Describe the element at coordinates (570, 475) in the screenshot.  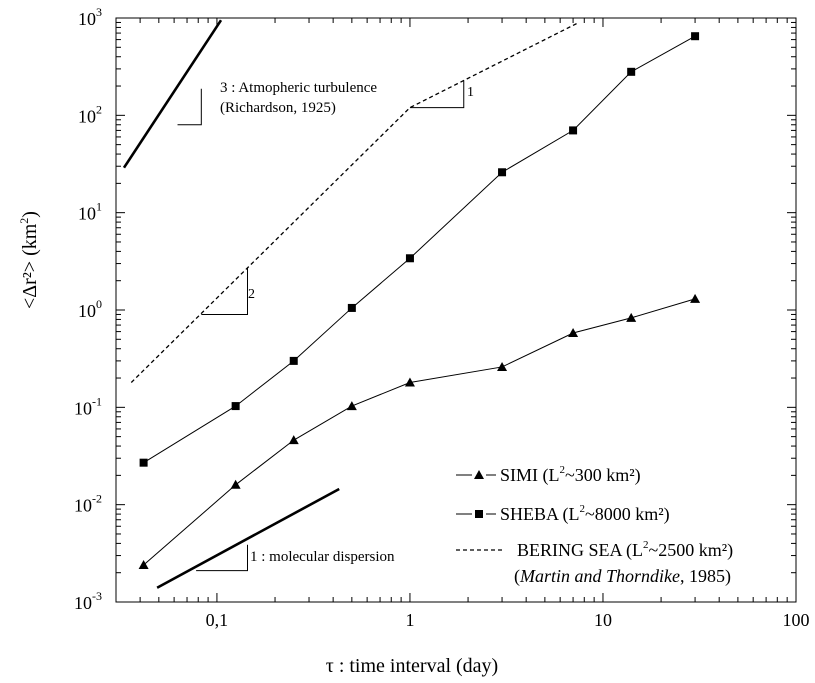
I see `legend-label-simi: SIMI (L2~300 km²)` at that location.